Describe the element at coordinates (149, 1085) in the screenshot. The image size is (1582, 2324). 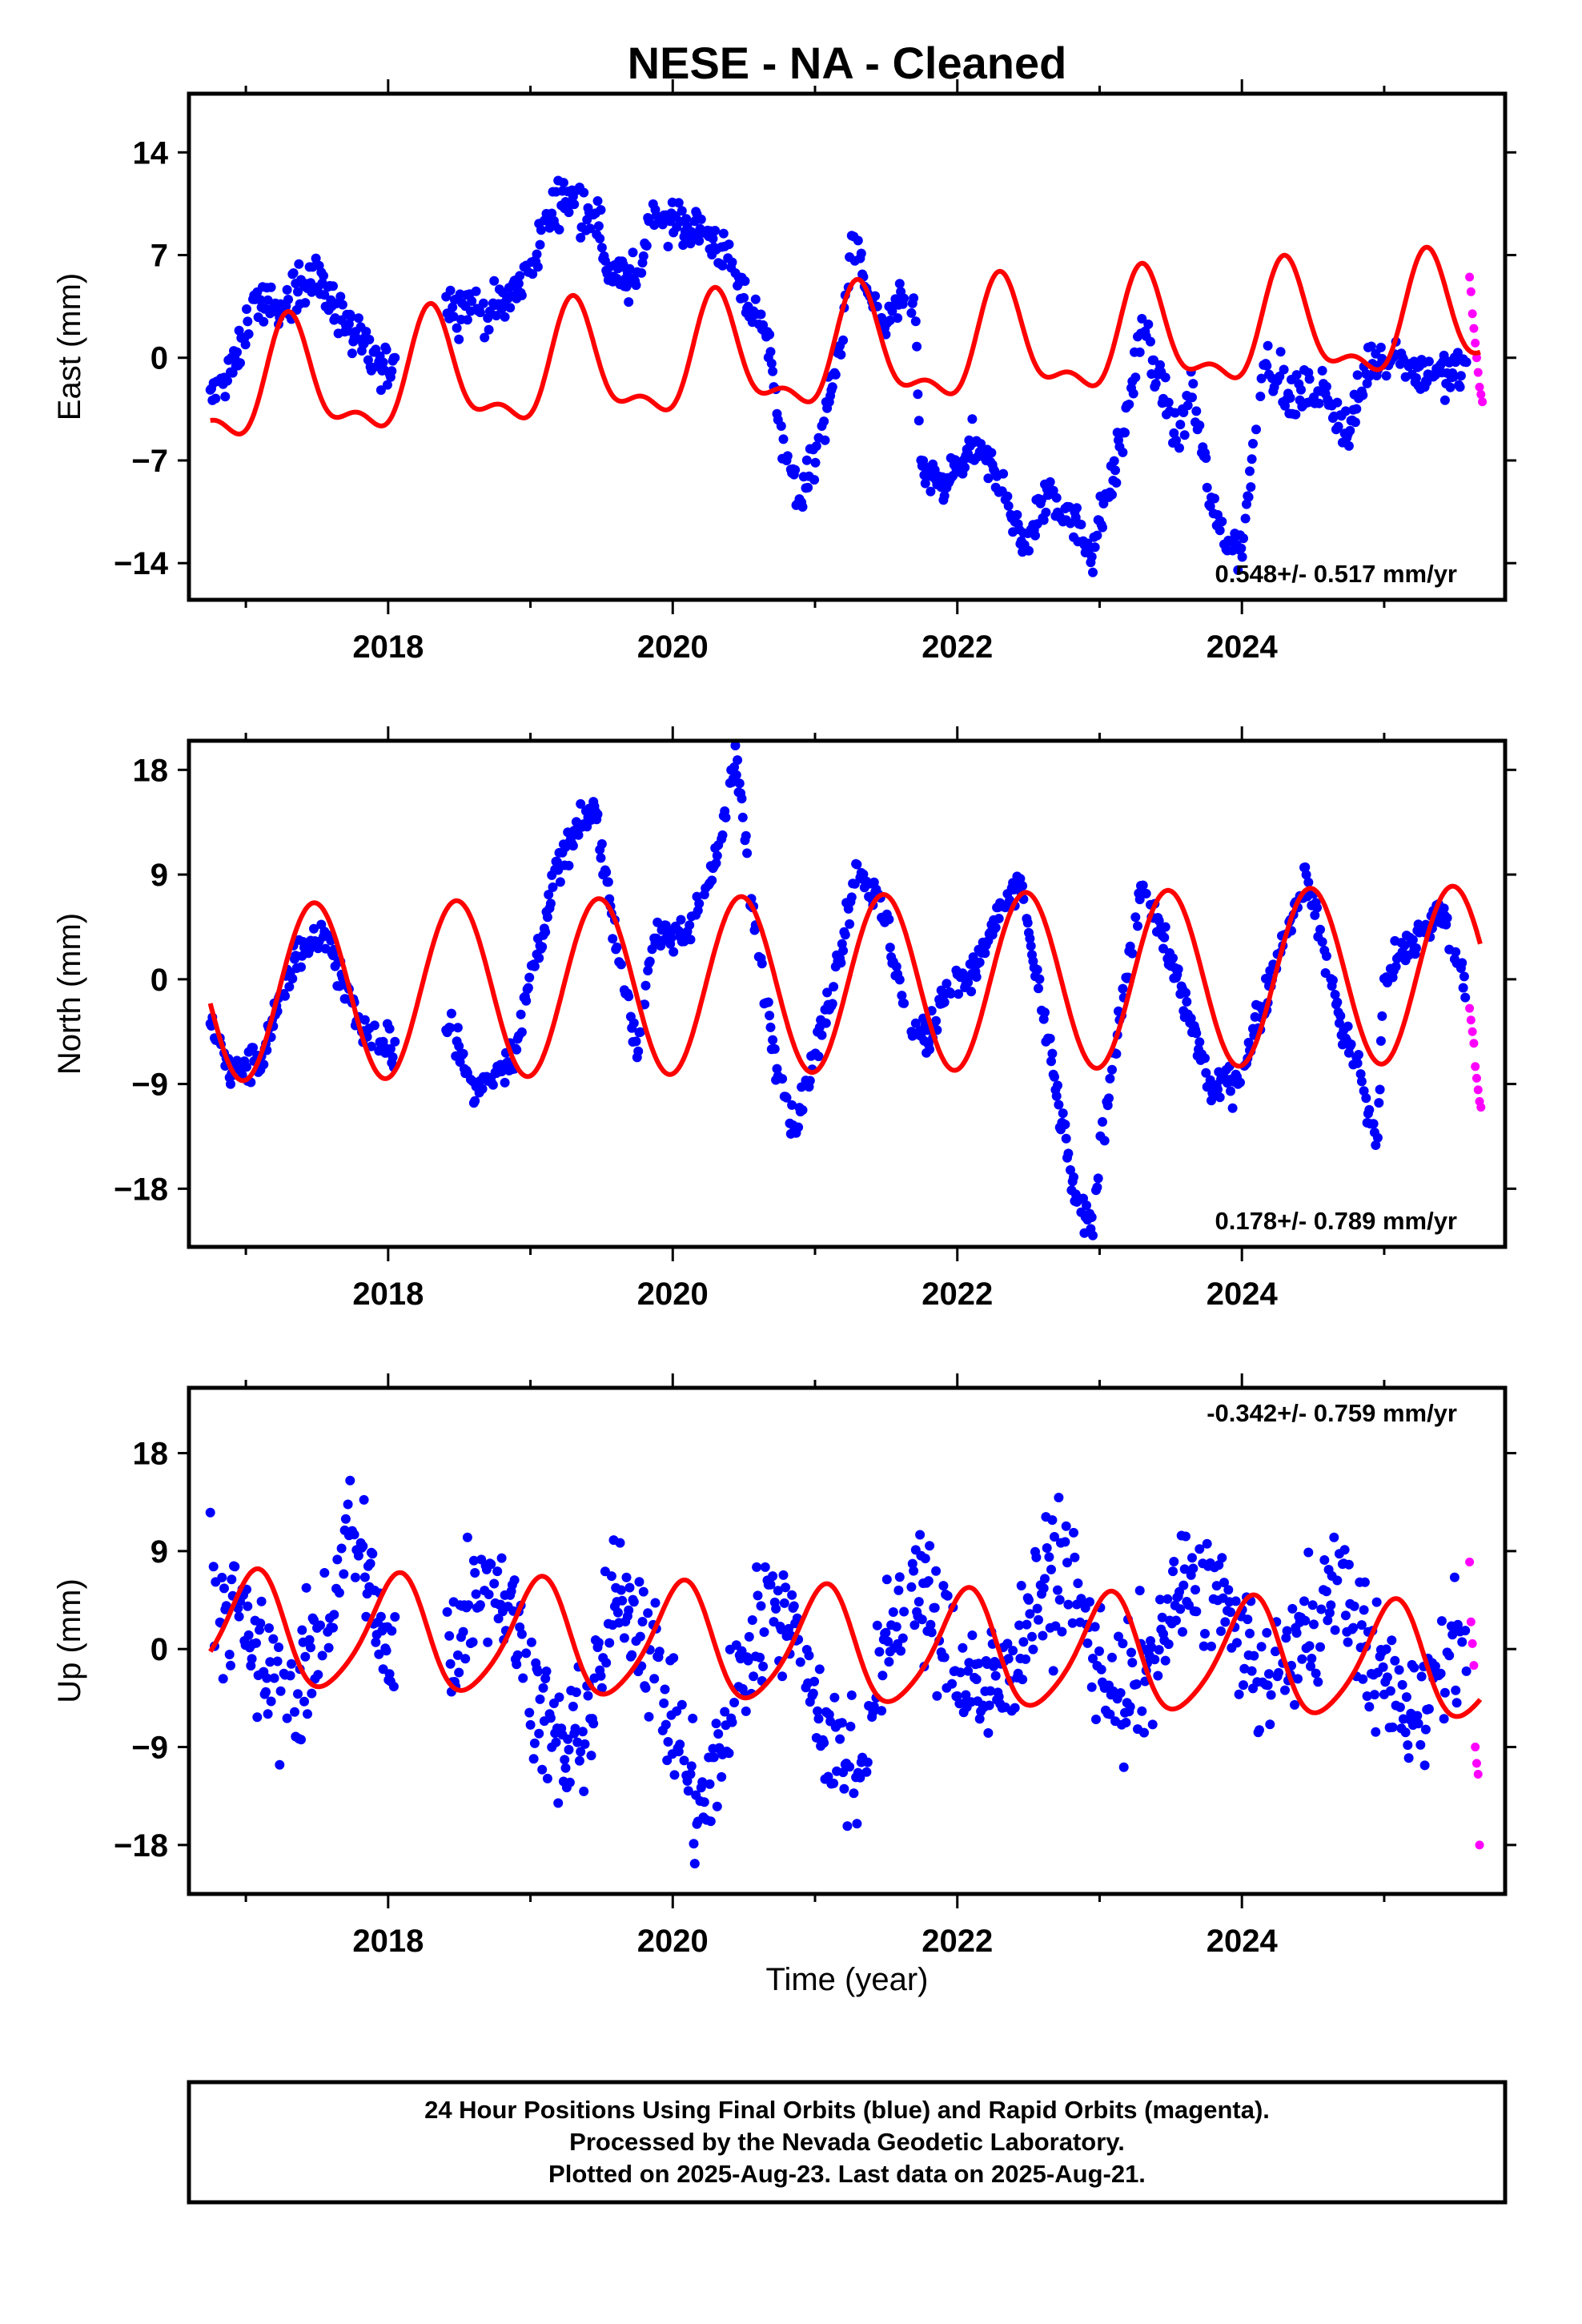
I see `y-tick-label-north-1: −9` at that location.